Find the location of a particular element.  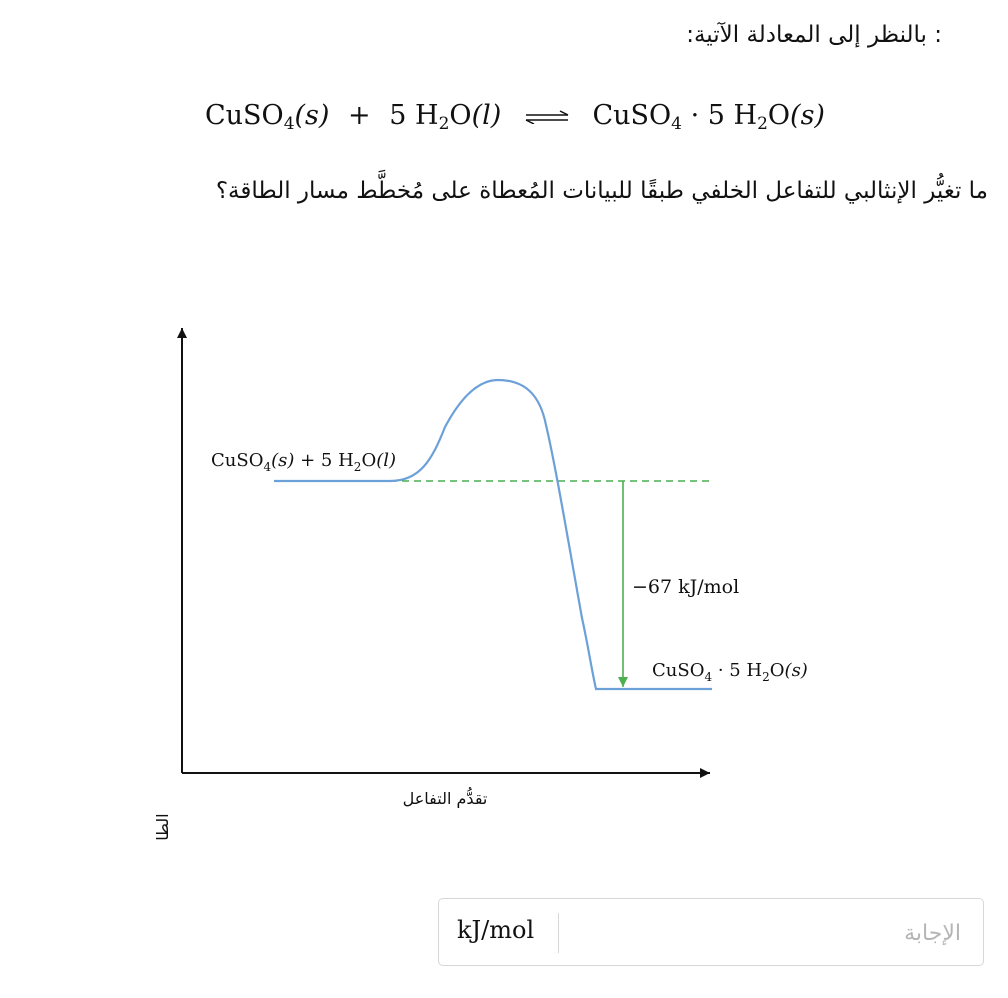

product-water-subscript: 2 is located at coordinates (762, 124).